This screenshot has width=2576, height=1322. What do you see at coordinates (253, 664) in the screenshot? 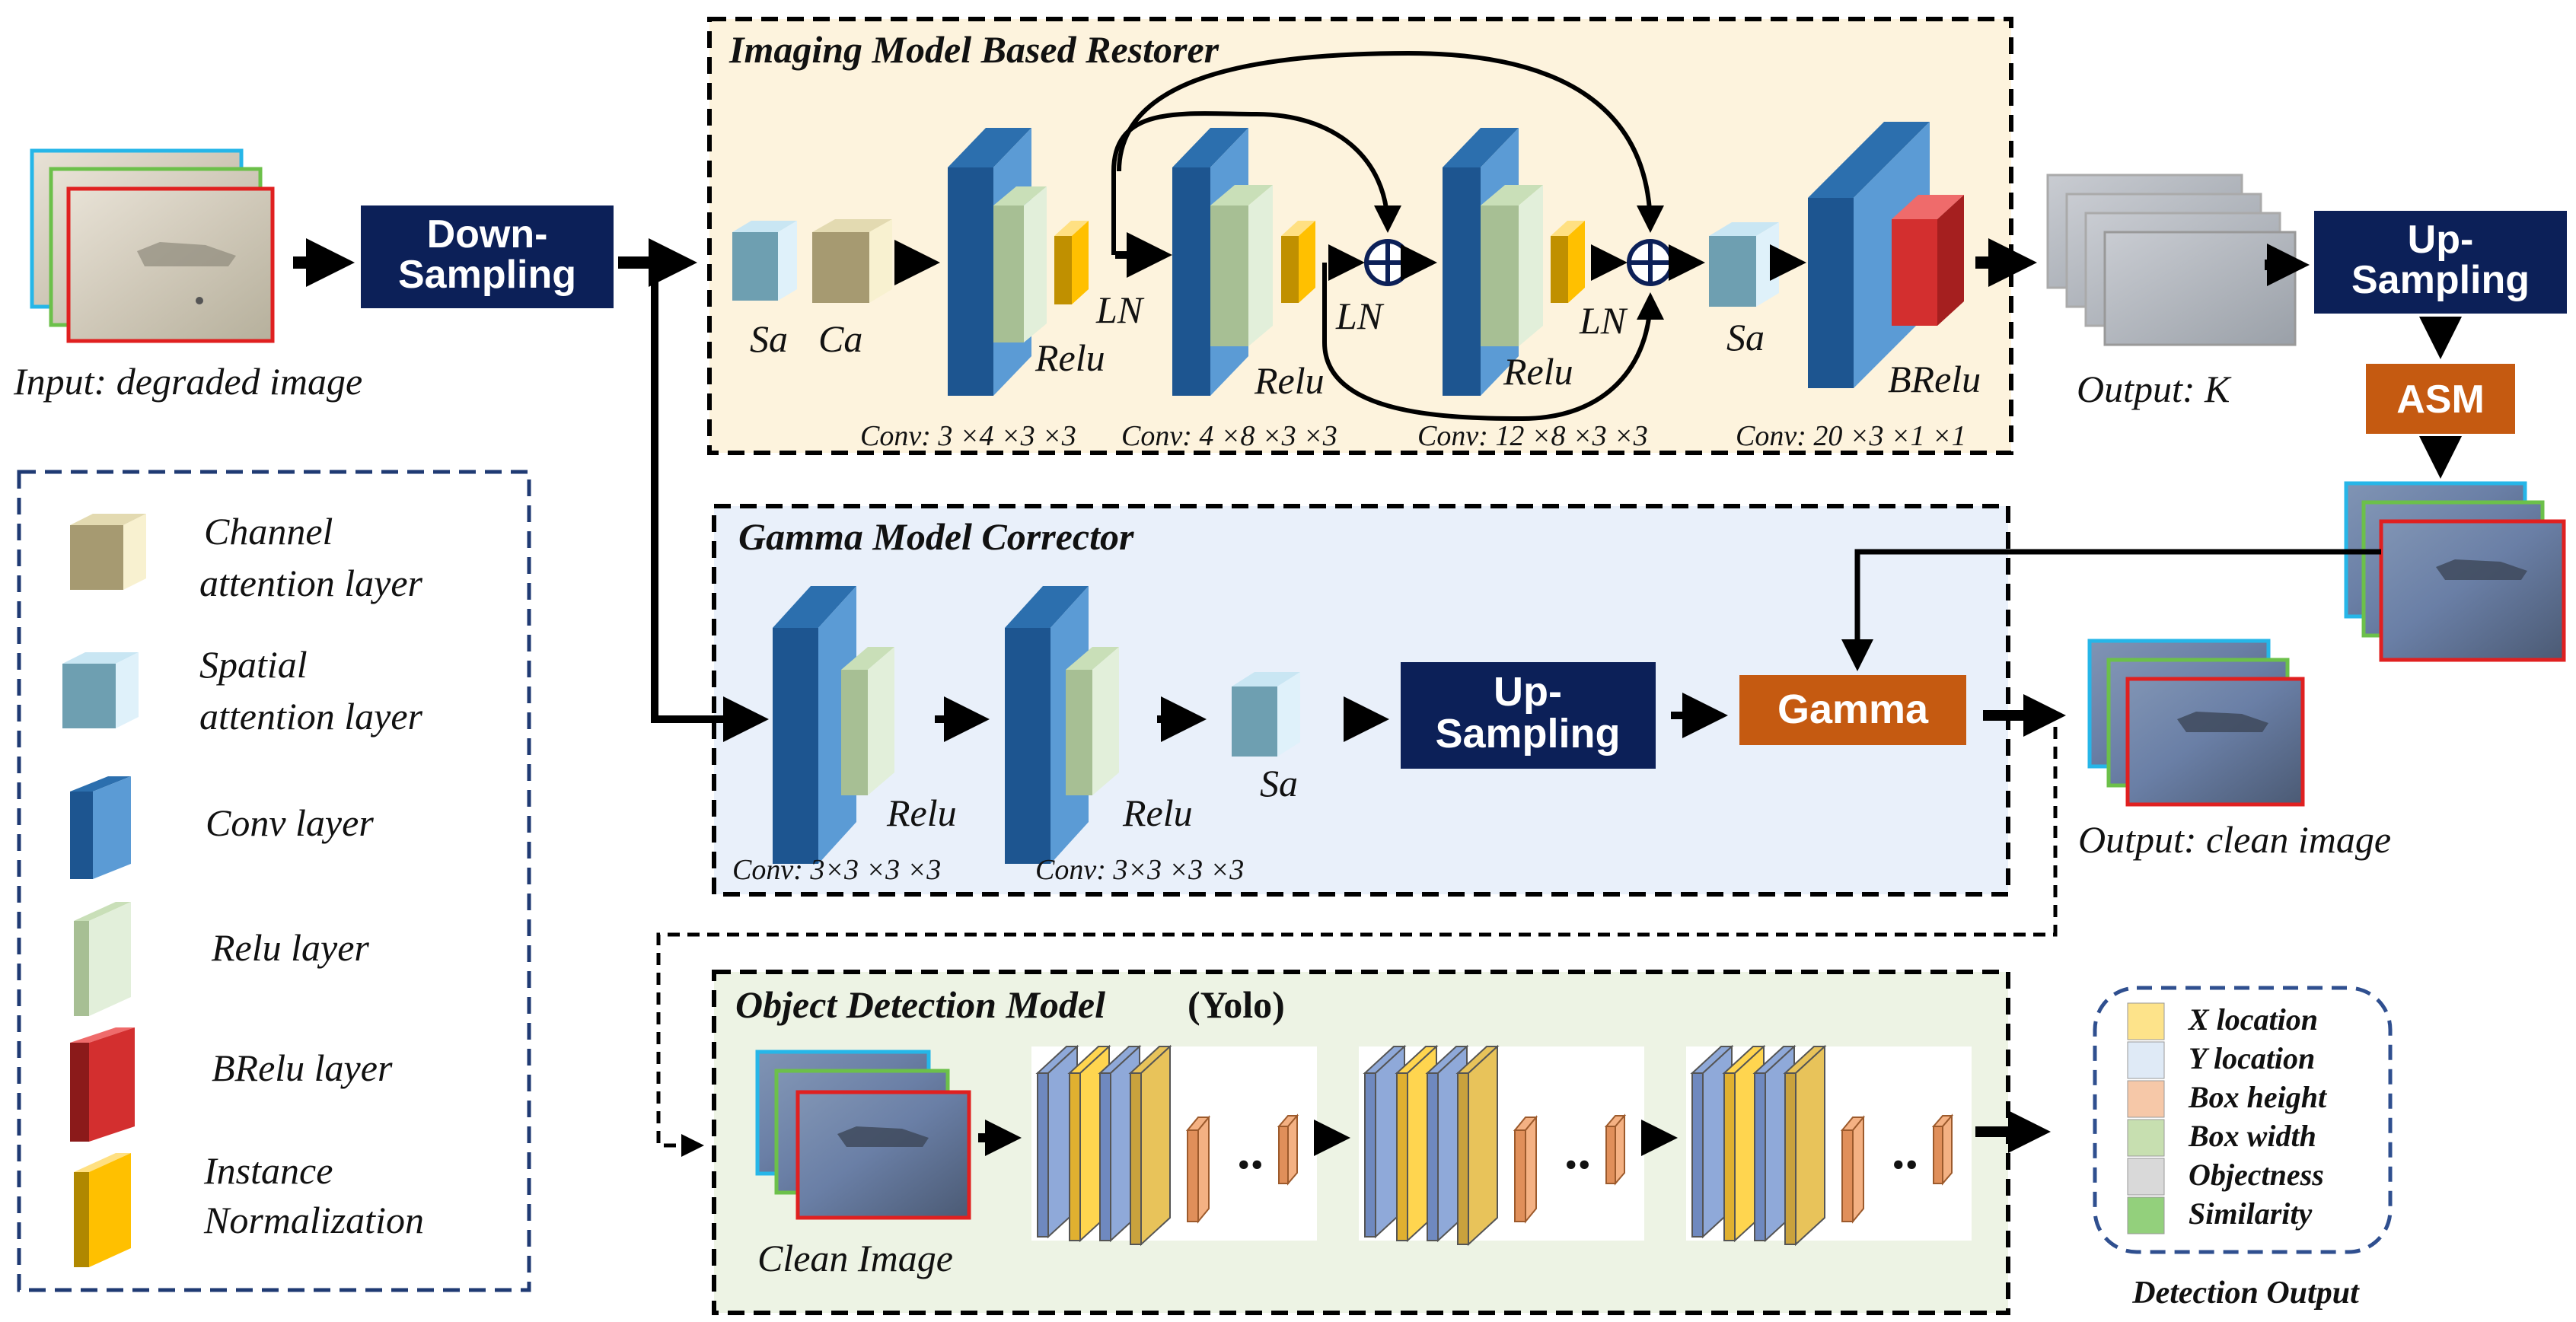
I see `legend-label-spatial-1: Spatial` at bounding box center [253, 664].